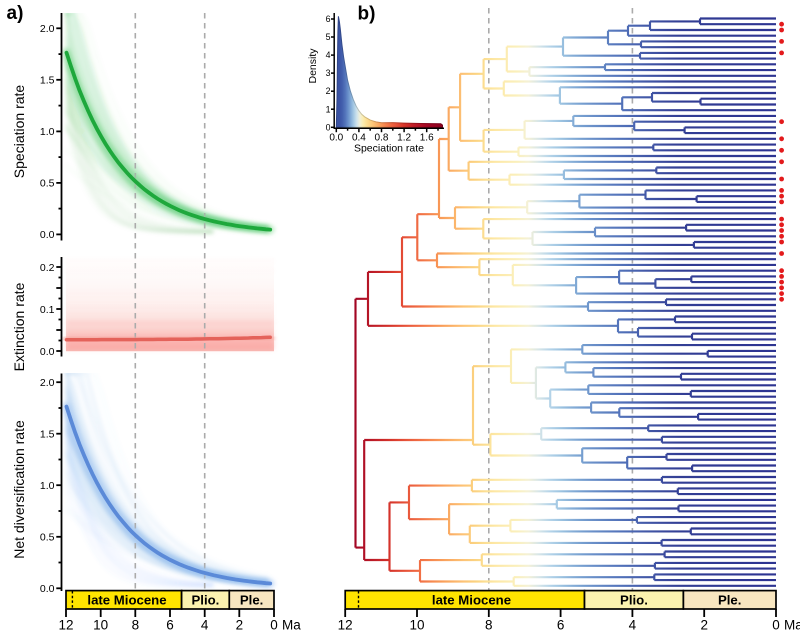  What do you see at coordinates (404, 138) in the screenshot?
I see `svg-text: 1.2` at bounding box center [404, 138].